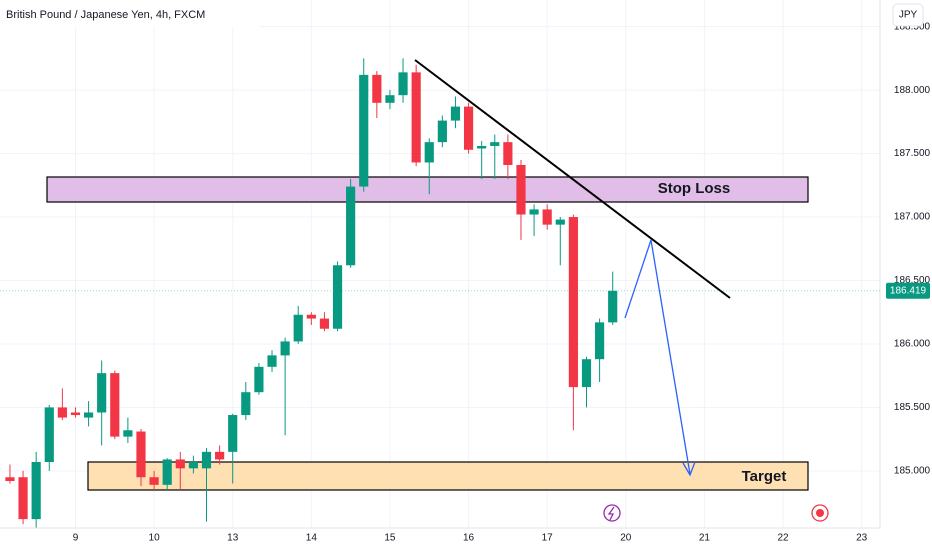 Image resolution: width=932 pixels, height=550 pixels. What do you see at coordinates (657, 357) in the screenshot?
I see `projection-arrow` at bounding box center [657, 357].